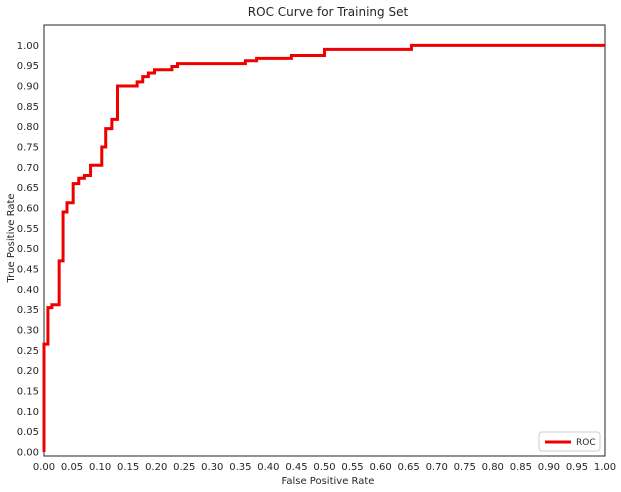 The width and height of the screenshot is (621, 492). What do you see at coordinates (28, 168) in the screenshot?
I see `y-tick-label: 0.70` at bounding box center [28, 168].